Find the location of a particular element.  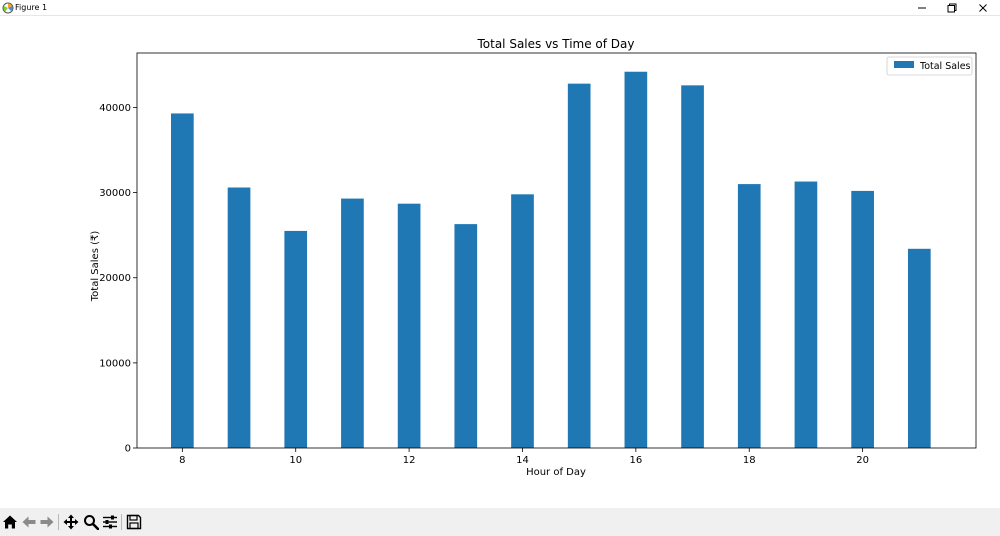

configure-subplots-button is located at coordinates (110, 522).